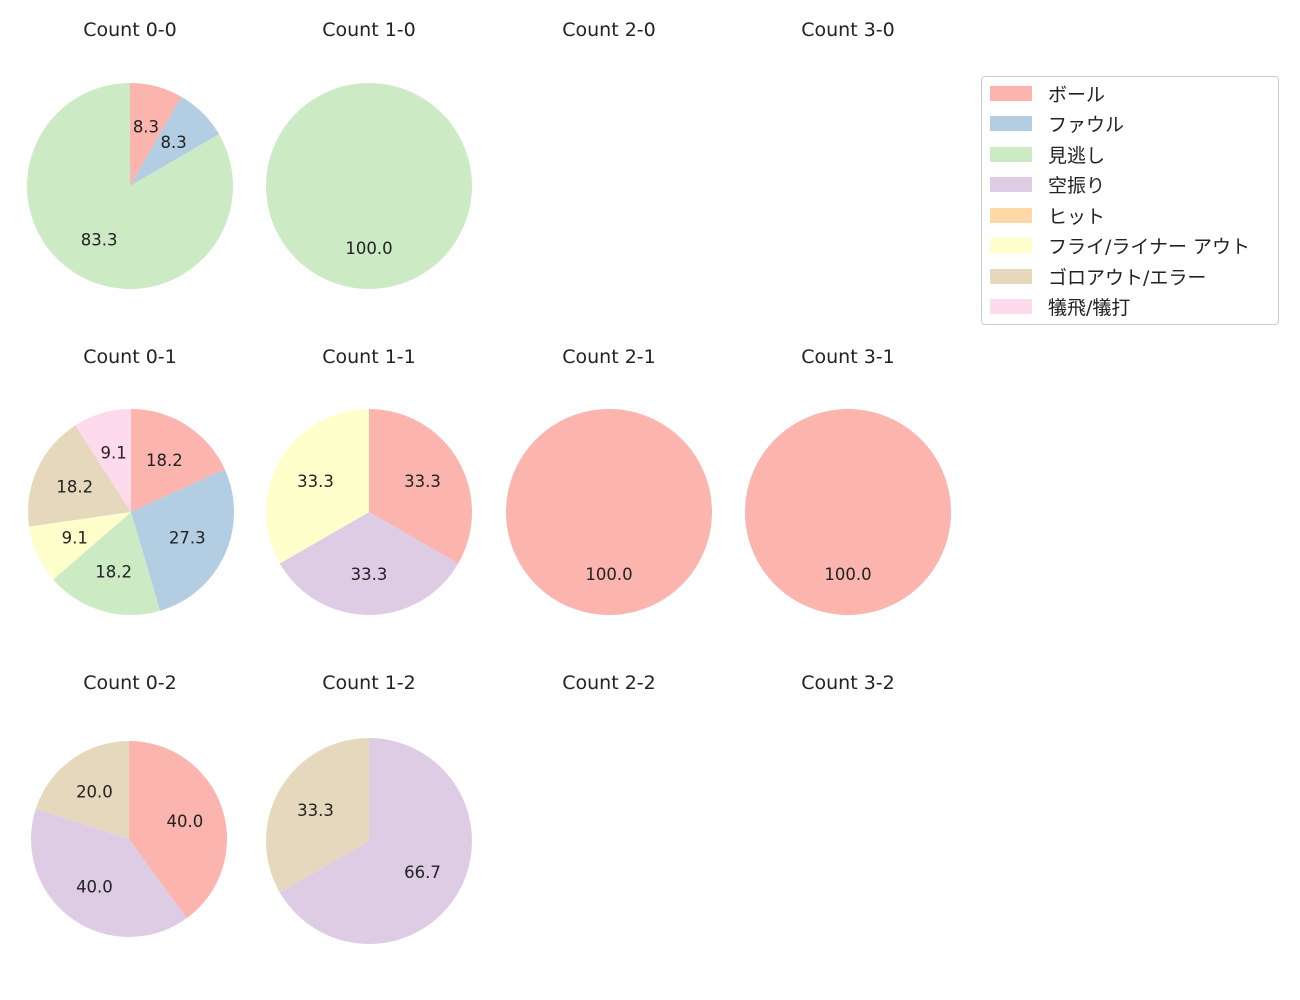 The width and height of the screenshot is (1300, 1000). I want to click on legend-item: 犠飛/犠打, so click(1060, 307).